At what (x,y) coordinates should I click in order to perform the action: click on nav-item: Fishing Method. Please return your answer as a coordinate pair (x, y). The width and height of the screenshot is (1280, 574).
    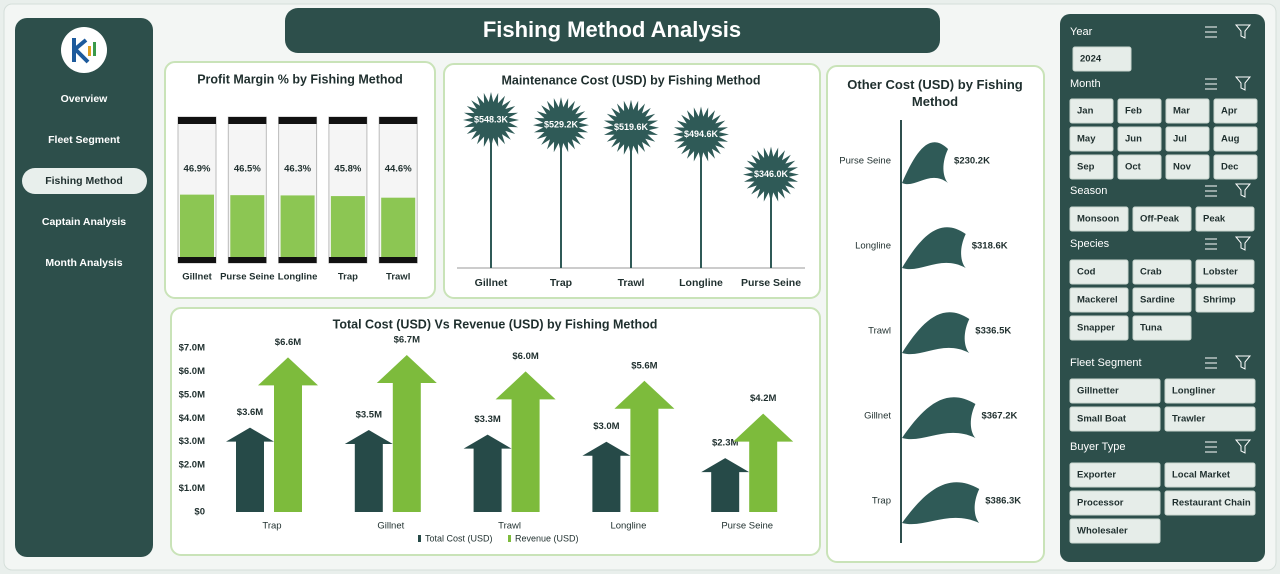
    Looking at the image, I should click on (84, 181).